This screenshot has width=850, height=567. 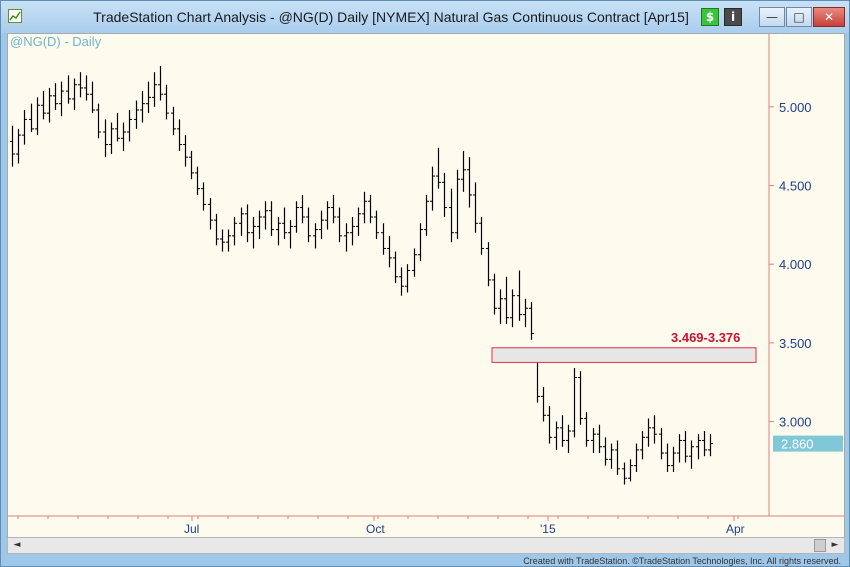 What do you see at coordinates (426, 545) in the screenshot?
I see `horizontal-scrollbar: ◄ ►` at bounding box center [426, 545].